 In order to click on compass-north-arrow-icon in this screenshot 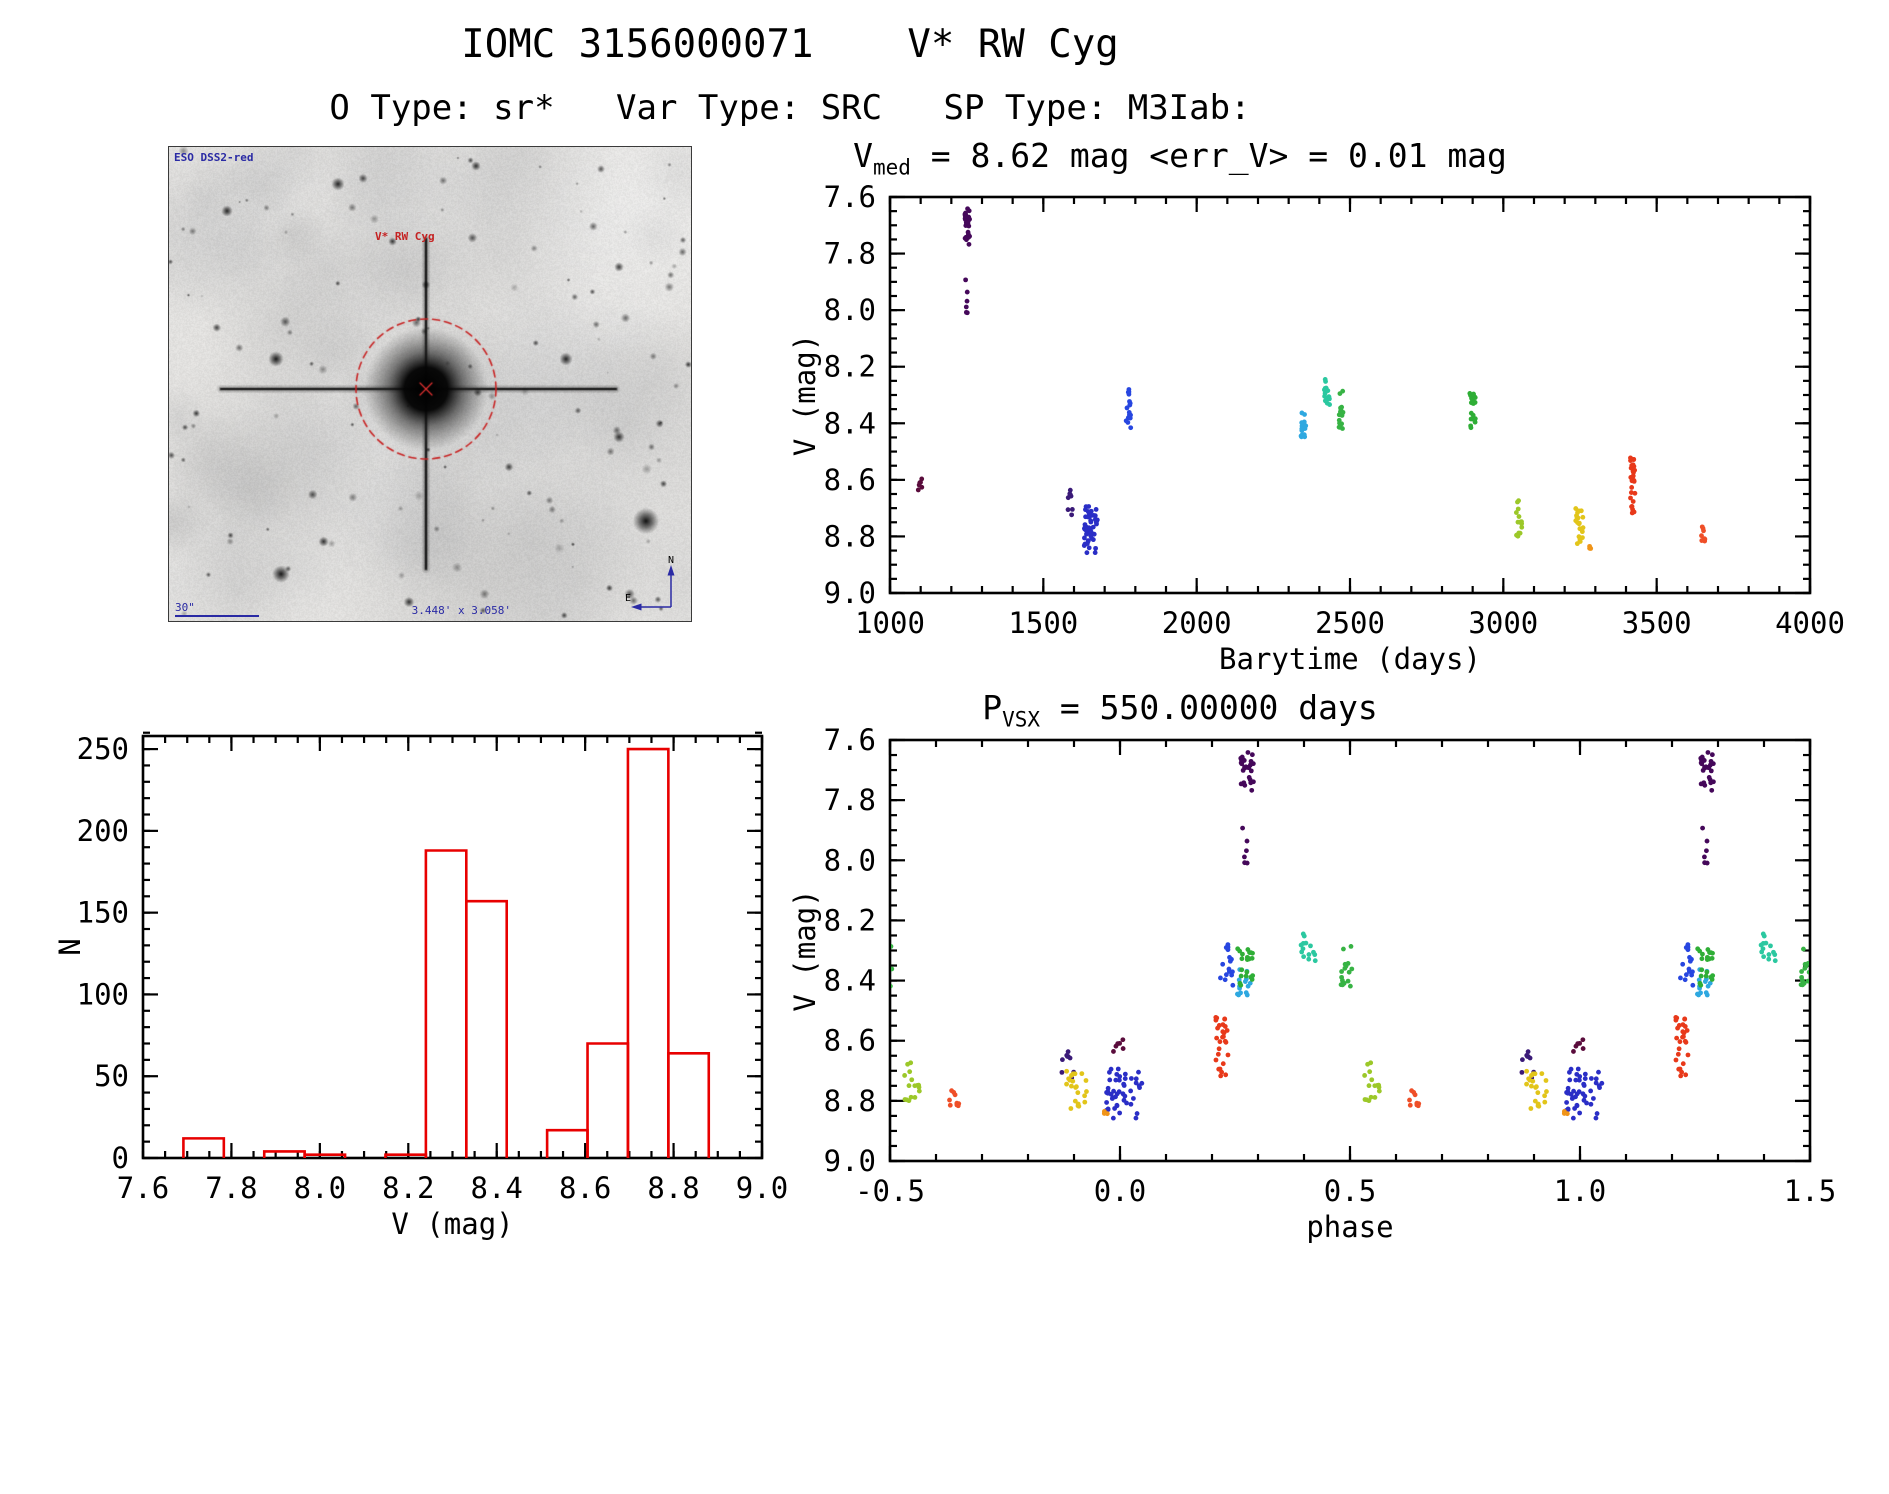, I will do `click(671, 570)`.